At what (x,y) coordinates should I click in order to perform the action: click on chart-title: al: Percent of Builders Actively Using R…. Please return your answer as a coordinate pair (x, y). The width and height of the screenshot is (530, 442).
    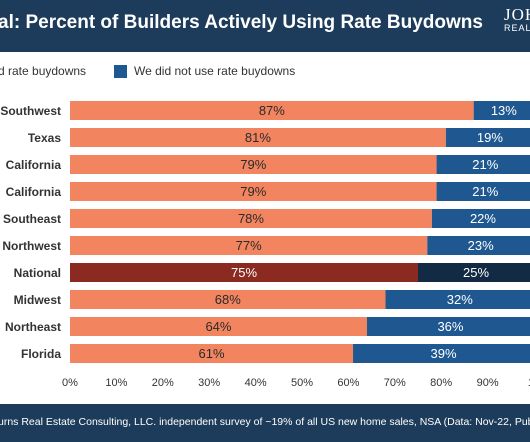
    Looking at the image, I should click on (241, 22).